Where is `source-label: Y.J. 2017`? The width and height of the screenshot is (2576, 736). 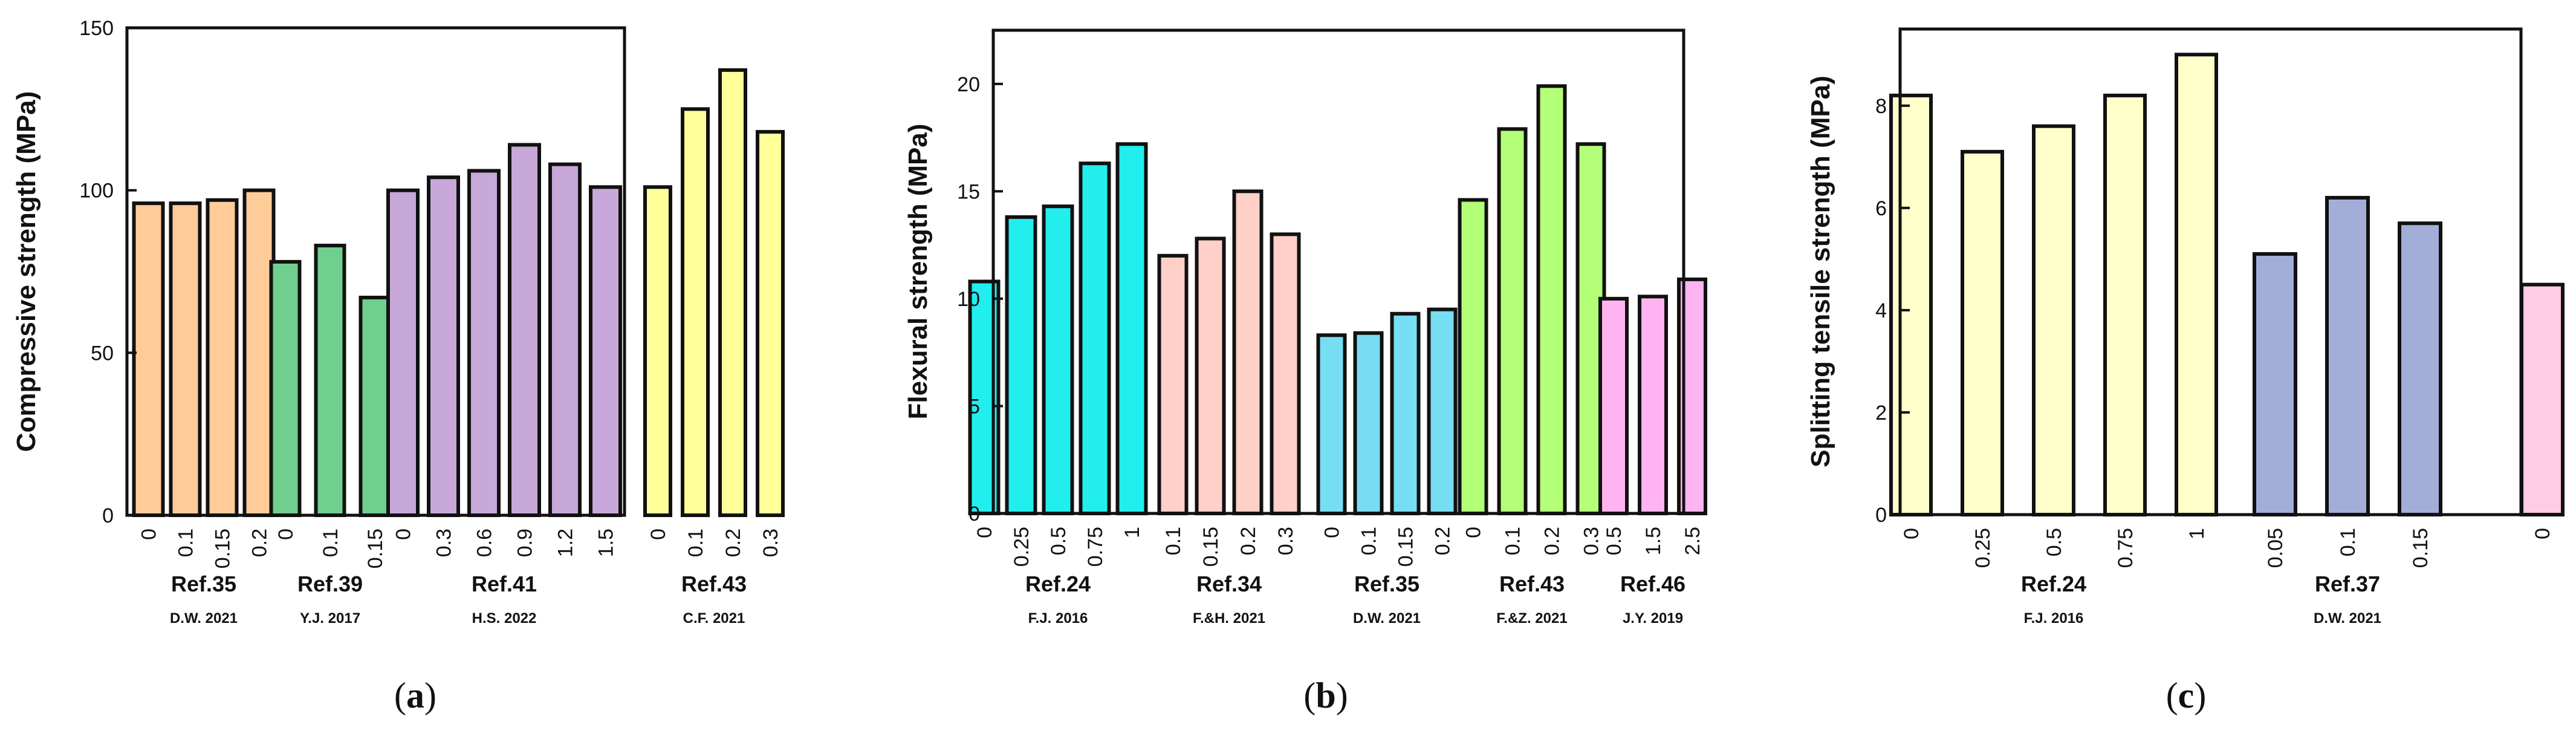 source-label: Y.J. 2017 is located at coordinates (330, 618).